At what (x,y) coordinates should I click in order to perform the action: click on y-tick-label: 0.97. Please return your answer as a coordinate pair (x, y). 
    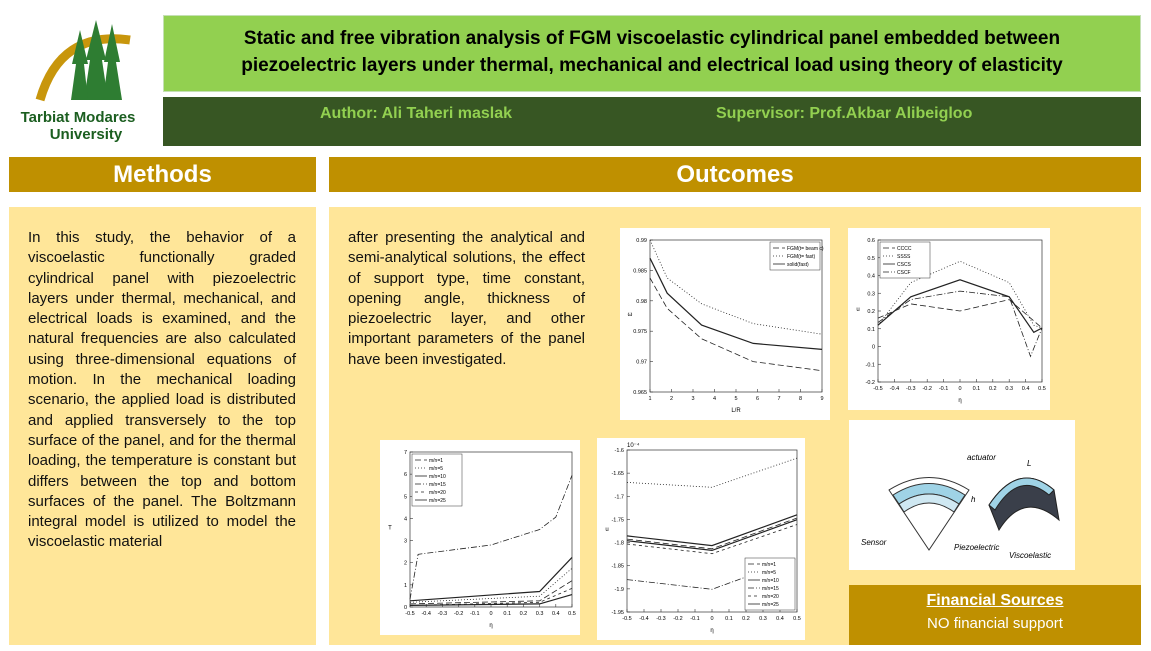
    Looking at the image, I should click on (641, 363).